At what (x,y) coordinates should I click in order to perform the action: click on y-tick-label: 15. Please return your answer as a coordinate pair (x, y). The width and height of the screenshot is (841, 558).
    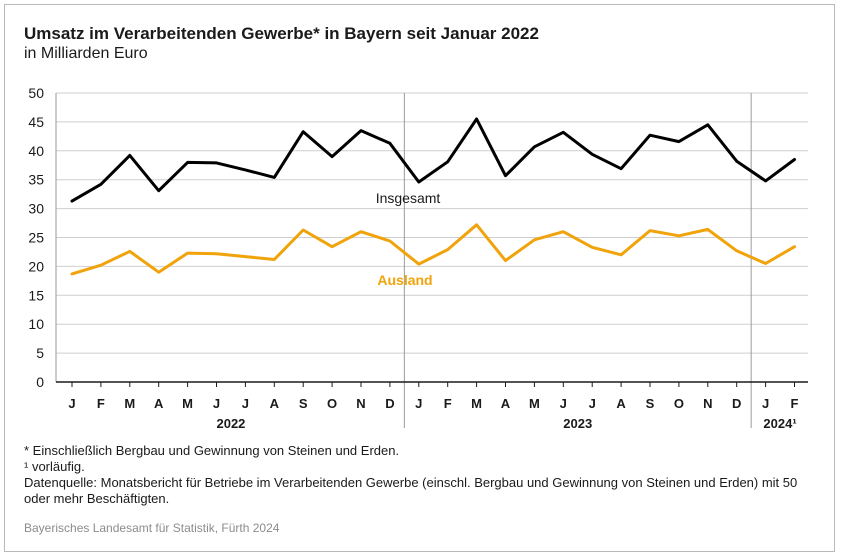
    Looking at the image, I should click on (36, 295).